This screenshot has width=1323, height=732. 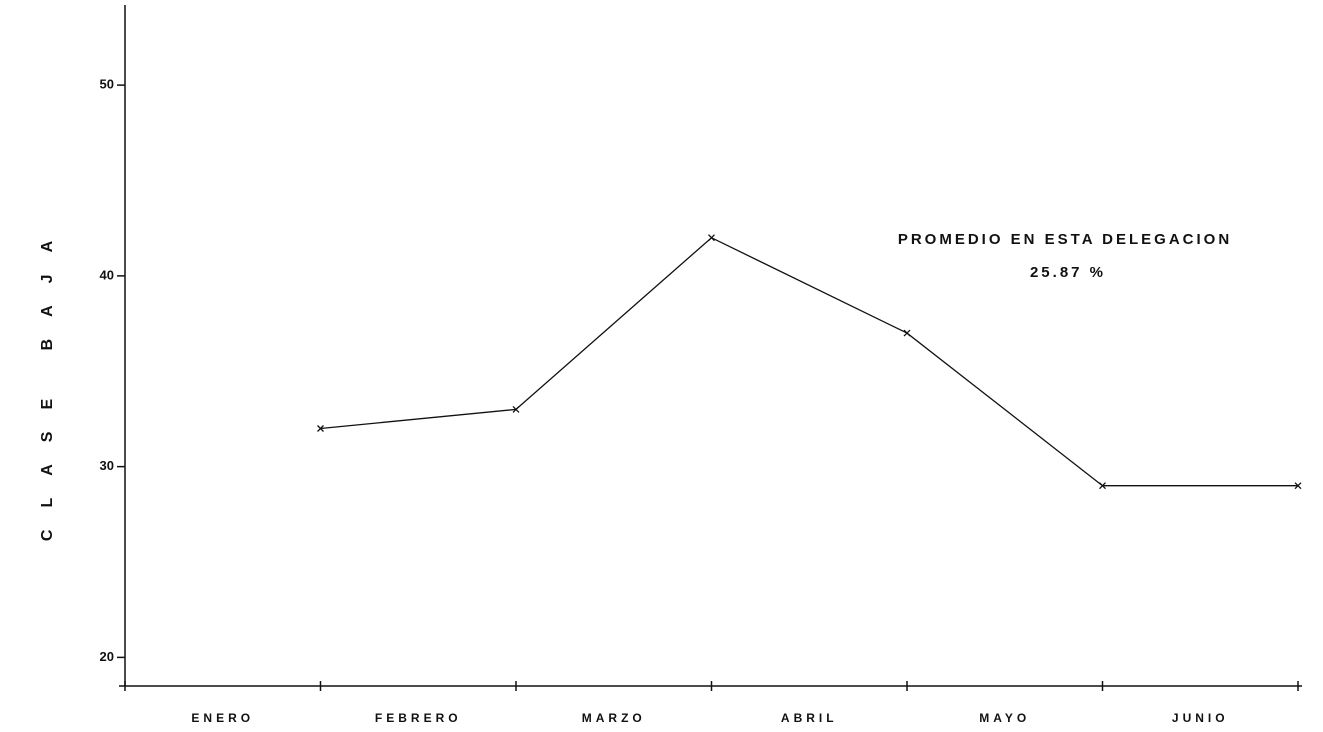 What do you see at coordinates (107, 84) in the screenshot?
I see `y-tick-label: 50` at bounding box center [107, 84].